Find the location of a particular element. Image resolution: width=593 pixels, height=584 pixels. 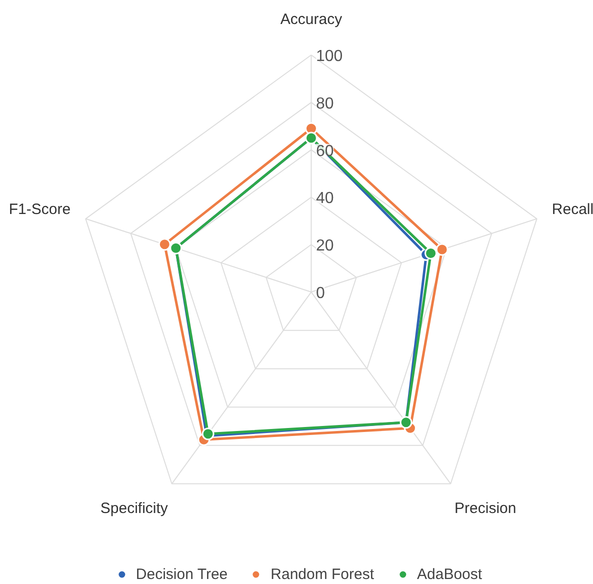

y-tick-label: 100 is located at coordinates (329, 57).